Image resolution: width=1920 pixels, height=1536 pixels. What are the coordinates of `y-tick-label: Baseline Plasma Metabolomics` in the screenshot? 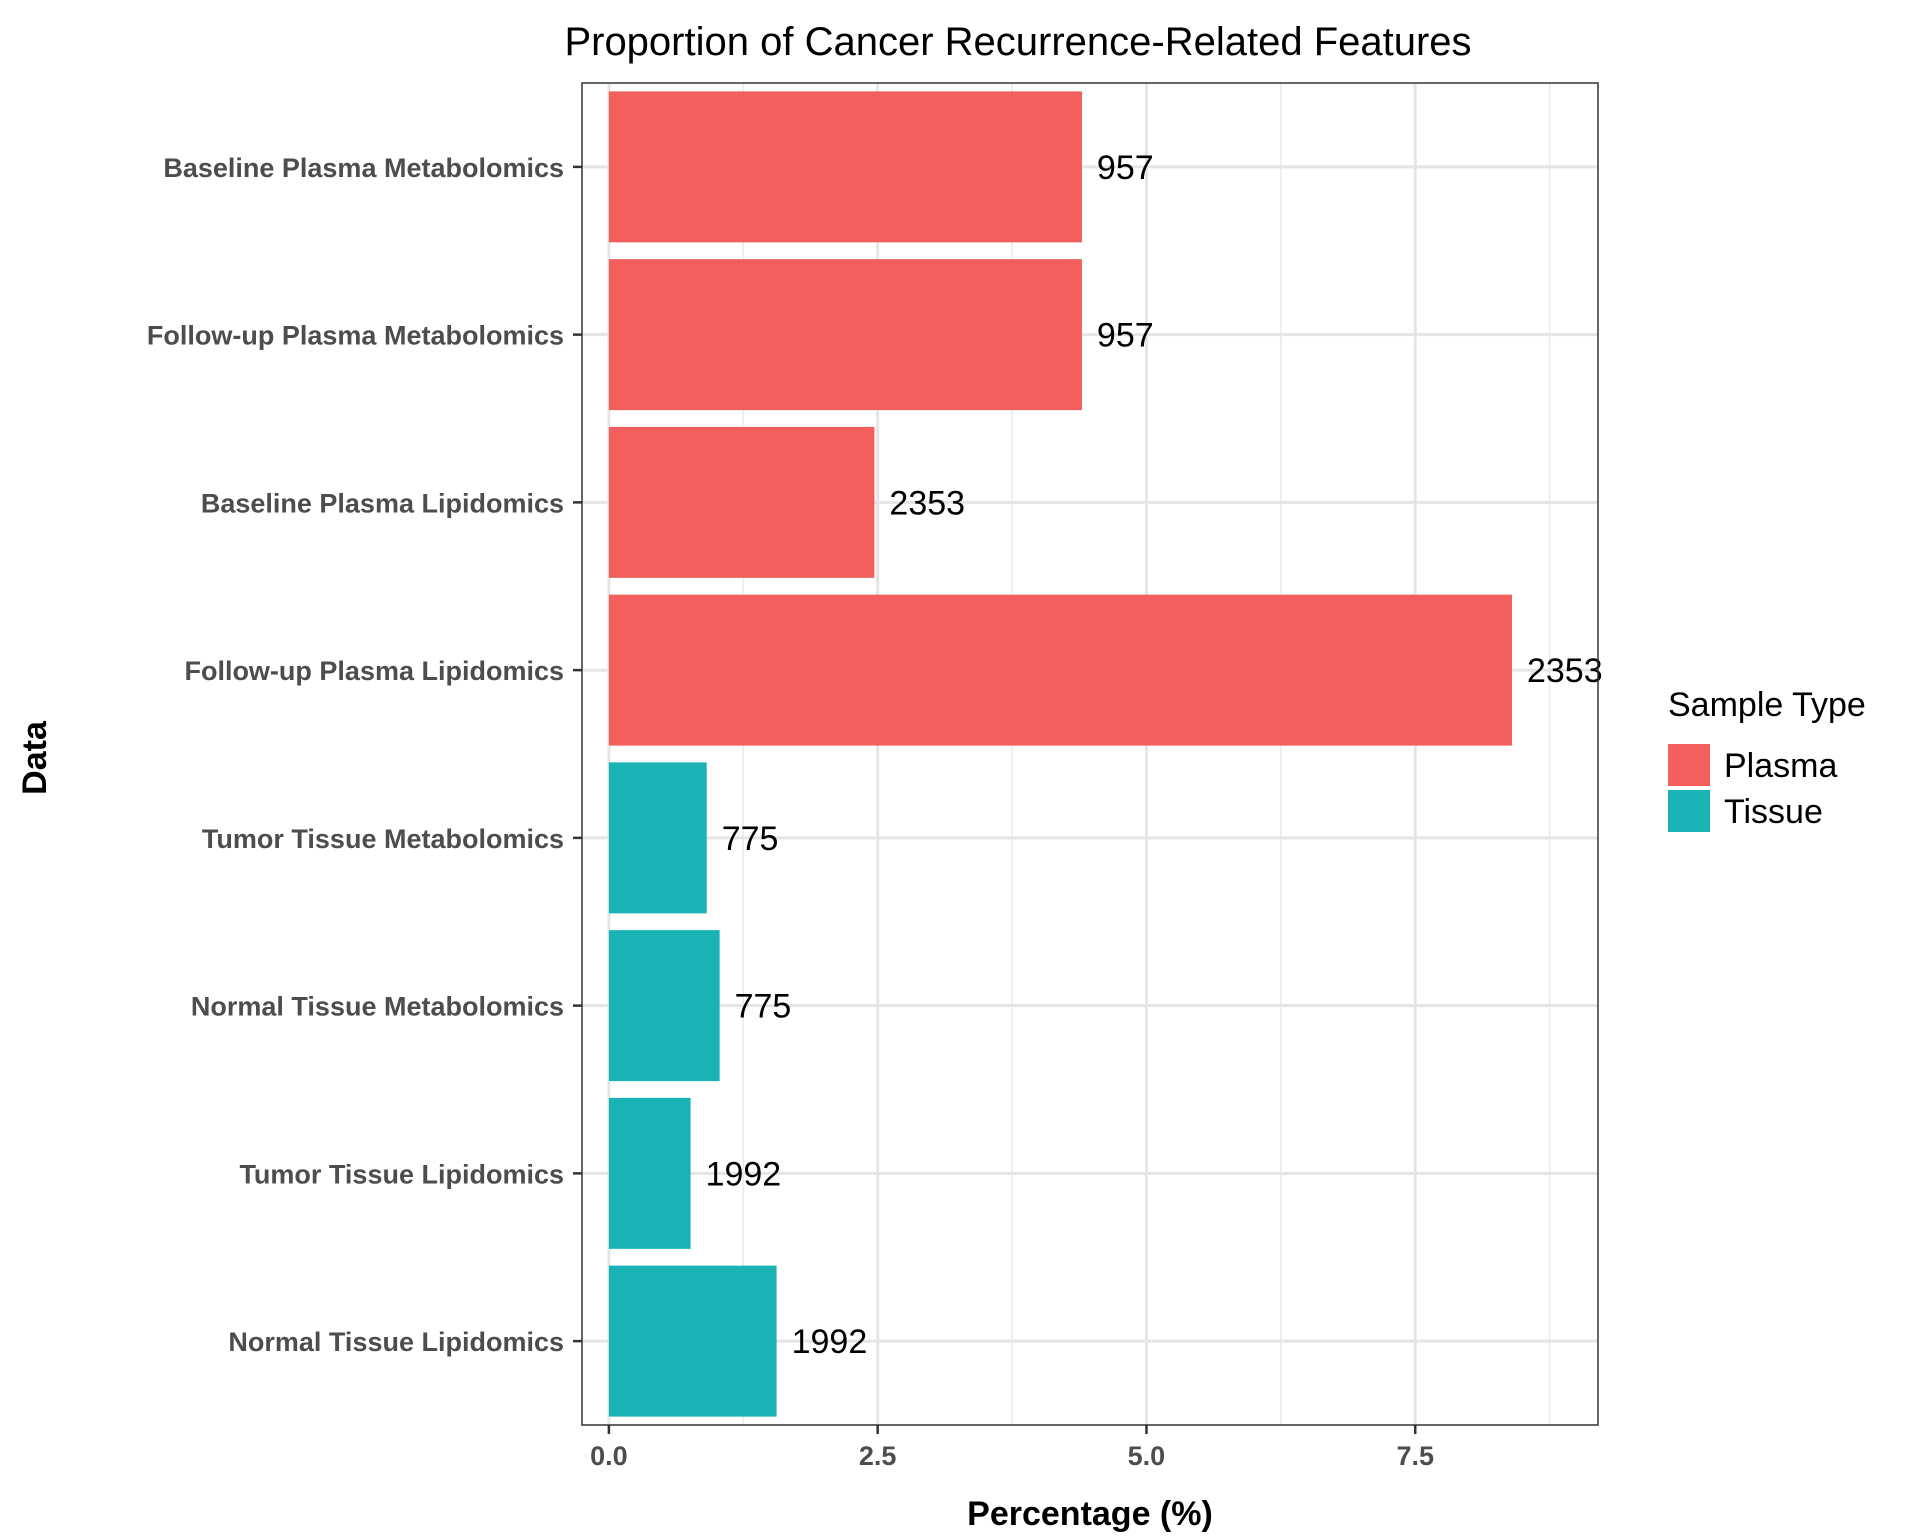 It's located at (363, 168).